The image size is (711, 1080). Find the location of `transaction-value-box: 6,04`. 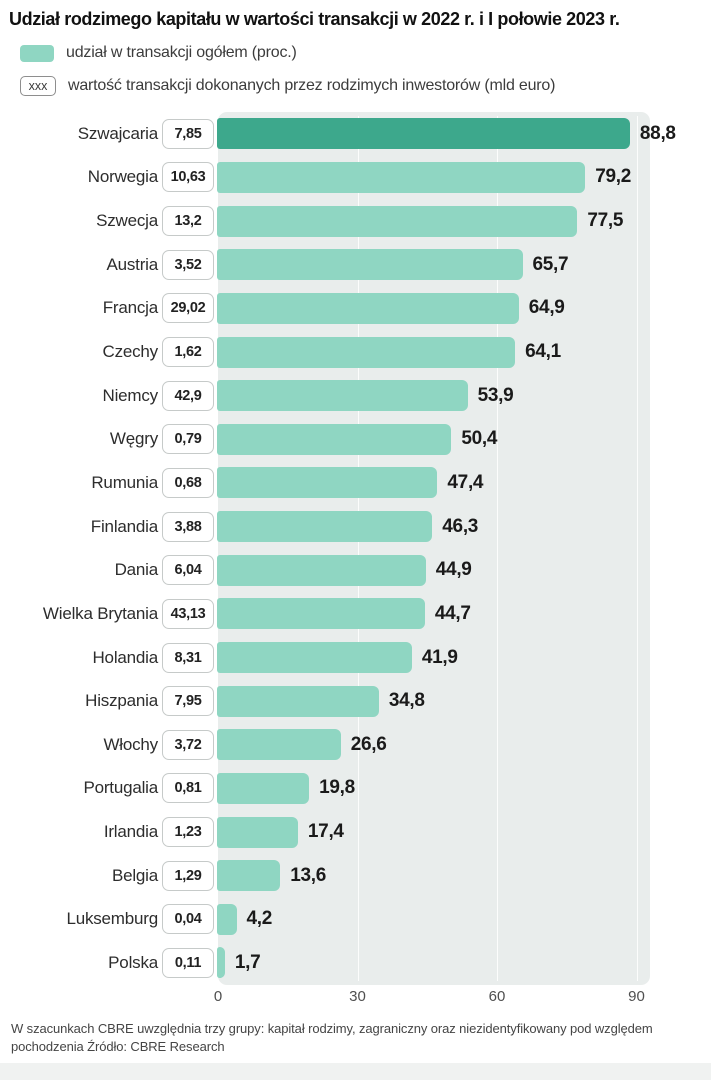

transaction-value-box: 6,04 is located at coordinates (188, 570).